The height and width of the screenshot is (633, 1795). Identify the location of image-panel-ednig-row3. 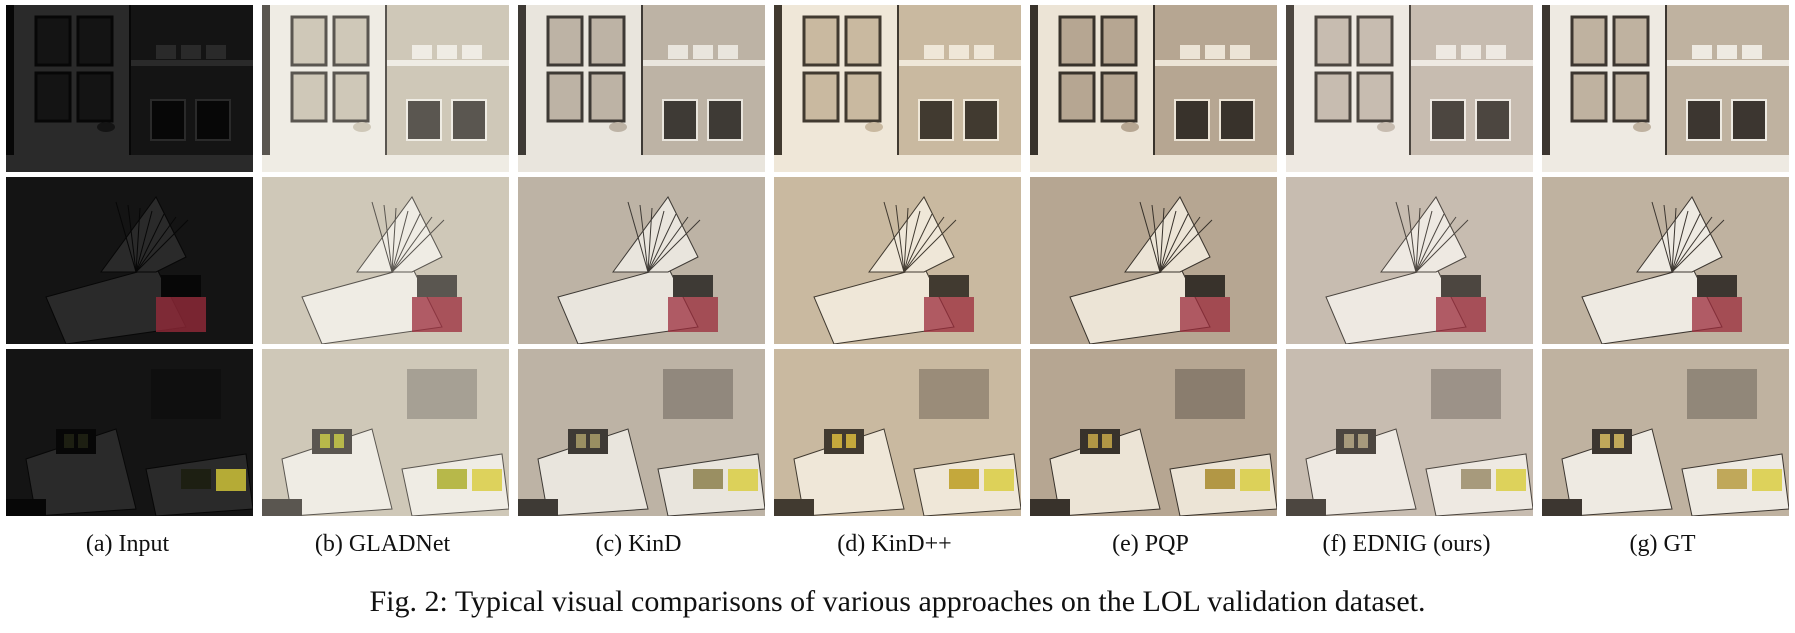
(1409, 432).